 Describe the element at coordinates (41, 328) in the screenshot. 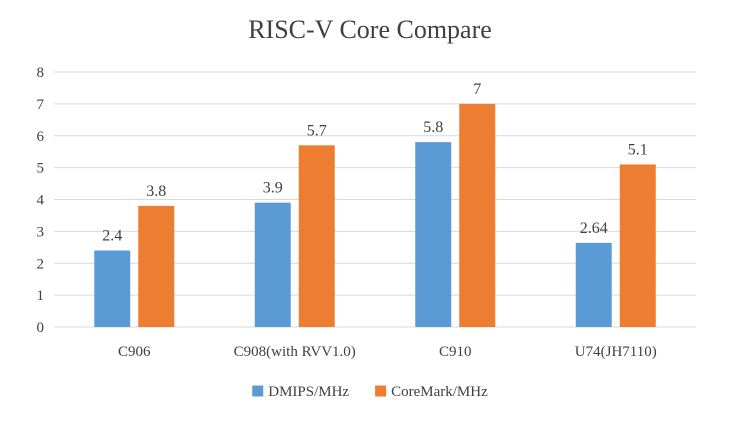

I see `y-tick-label: 0` at that location.